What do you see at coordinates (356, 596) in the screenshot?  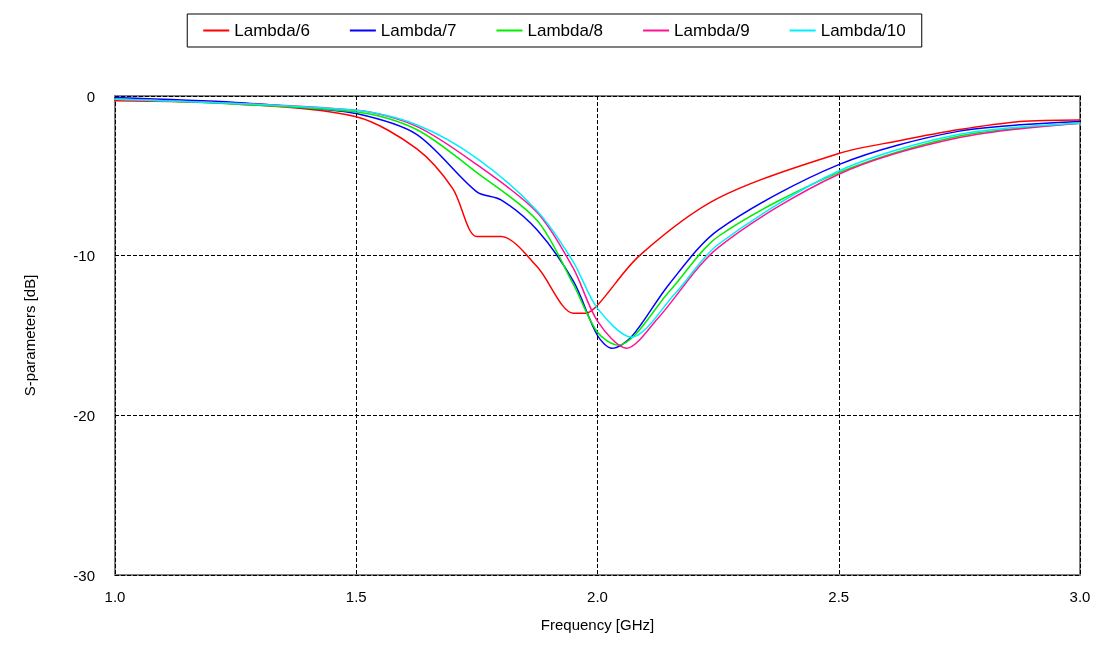 I see `x-tick-label: 1.5` at bounding box center [356, 596].